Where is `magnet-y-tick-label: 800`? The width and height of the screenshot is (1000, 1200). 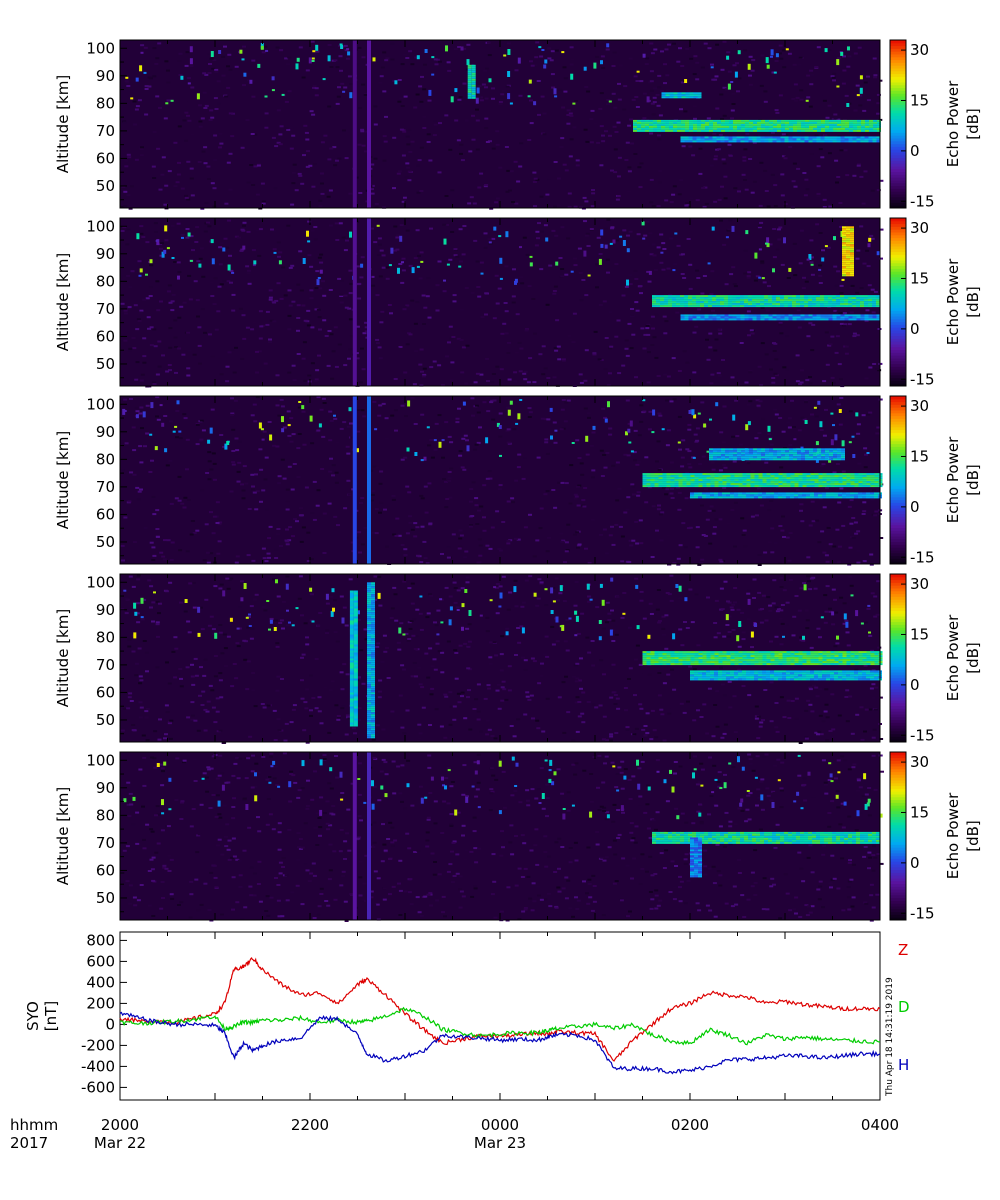
magnet-y-tick-label: 800 is located at coordinates (100, 940).